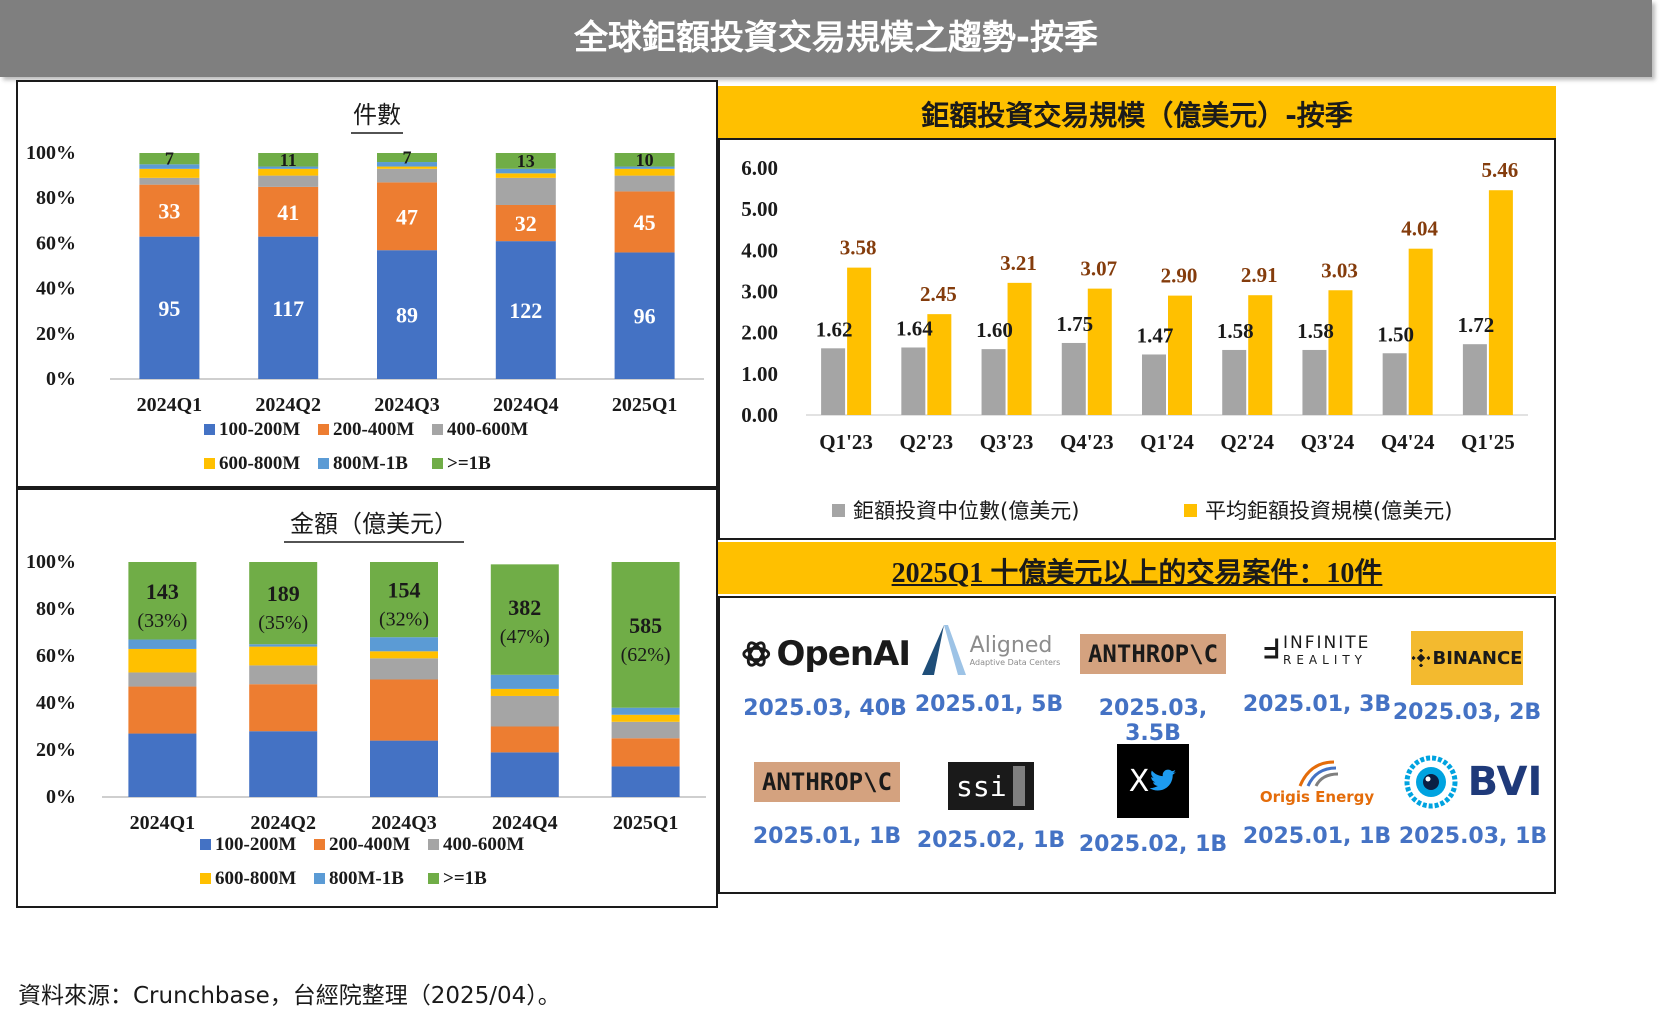 Image resolution: width=1672 pixels, height=1022 pixels. I want to click on x-tick-label: 2024Q3, so click(404, 823).